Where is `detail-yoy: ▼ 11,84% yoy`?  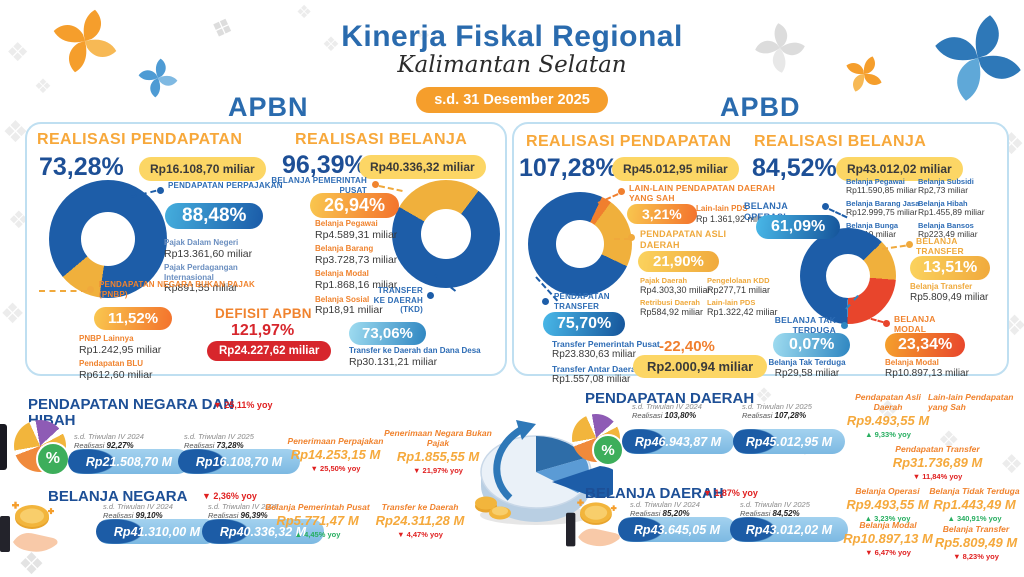 detail-yoy: ▼ 11,84% yoy is located at coordinates (937, 477).